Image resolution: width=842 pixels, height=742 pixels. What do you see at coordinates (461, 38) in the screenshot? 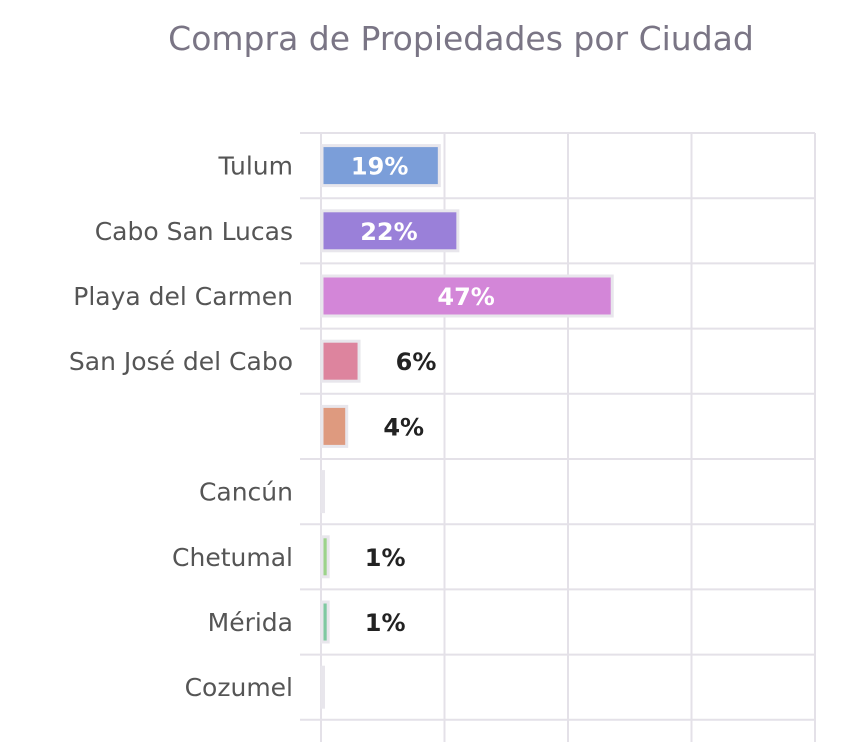
I see `chart-title: Compra de Propiedades por Ciudad` at bounding box center [461, 38].